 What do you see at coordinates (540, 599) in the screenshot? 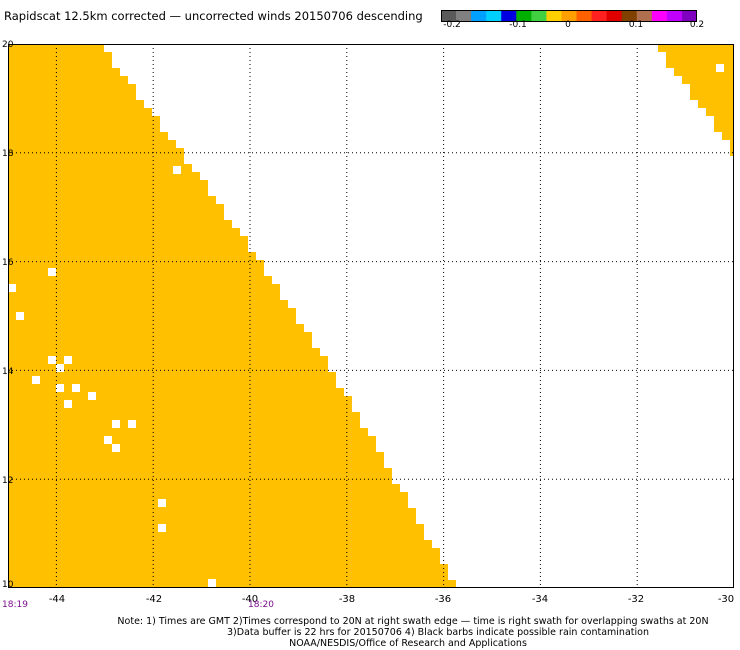
I see `lon-label-34: -34` at bounding box center [540, 599].